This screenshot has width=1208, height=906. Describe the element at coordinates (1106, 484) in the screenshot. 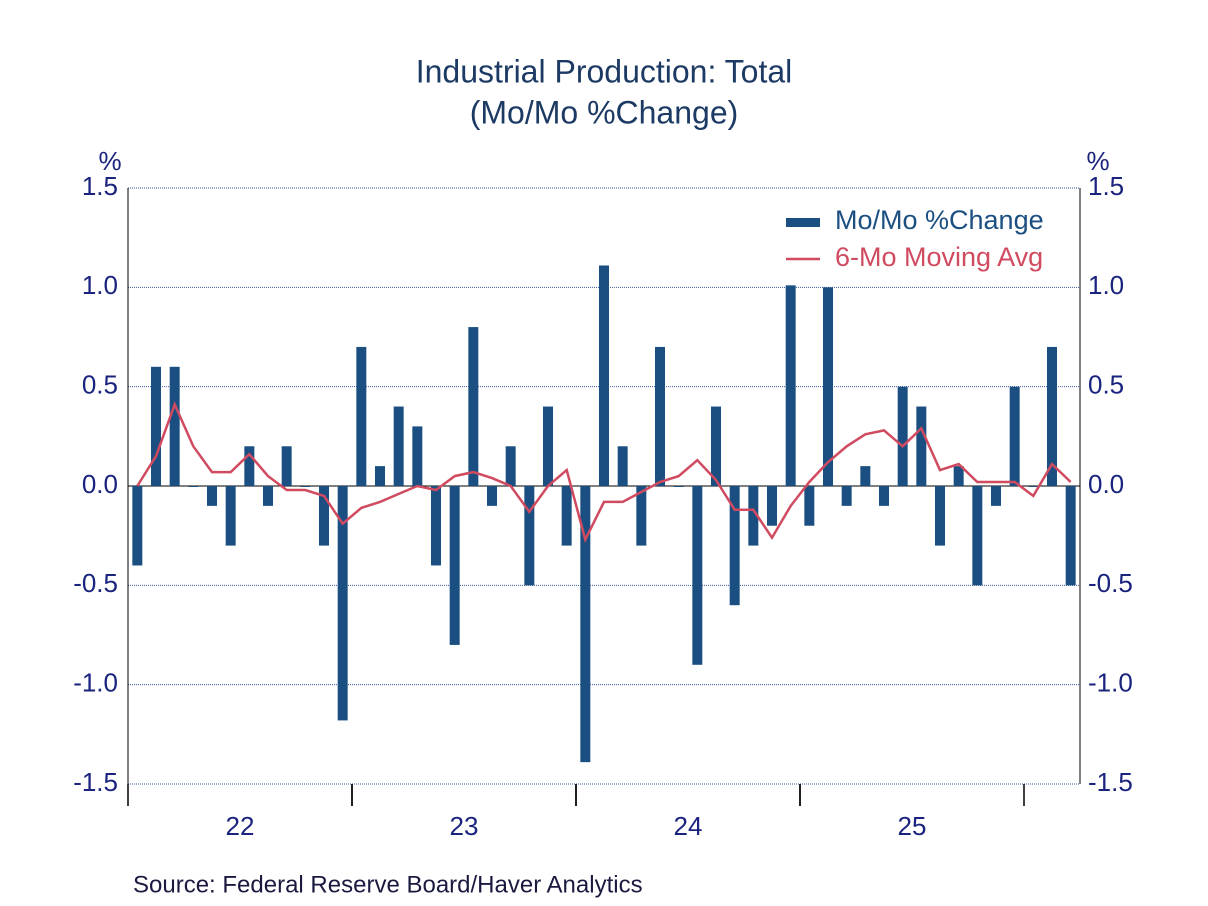

I see `y2-tick-label: 0.0` at that location.